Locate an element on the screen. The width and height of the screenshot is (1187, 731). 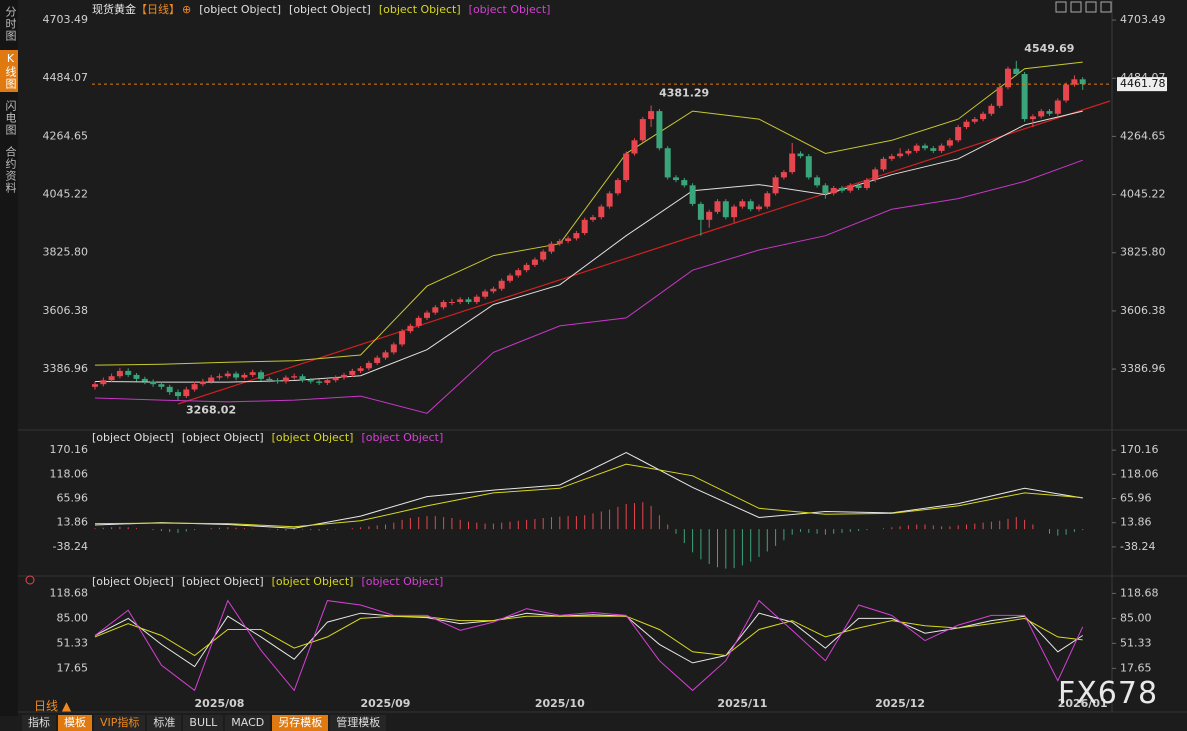
toolbar-button: 管理模板 is located at coordinates (358, 723).